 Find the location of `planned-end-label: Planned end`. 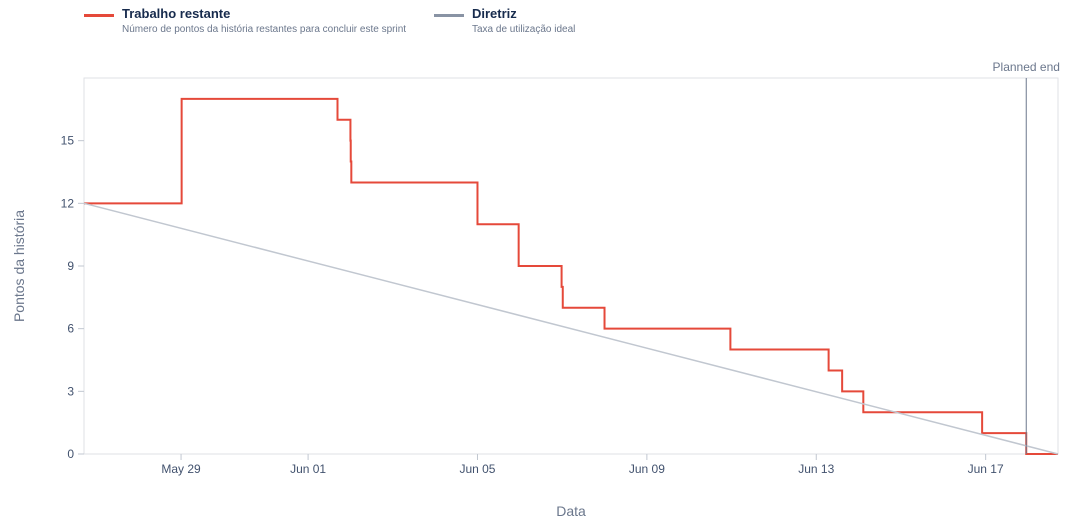

planned-end-label: Planned end is located at coordinates (1026, 67).